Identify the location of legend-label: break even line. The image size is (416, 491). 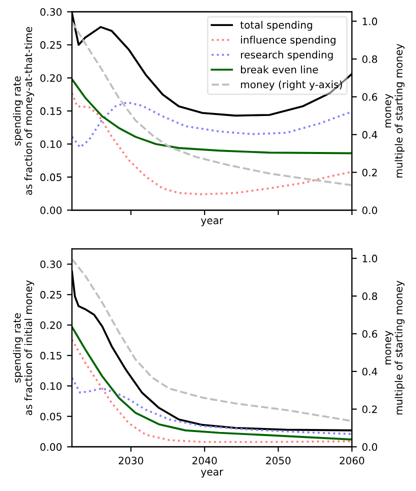
(279, 70).